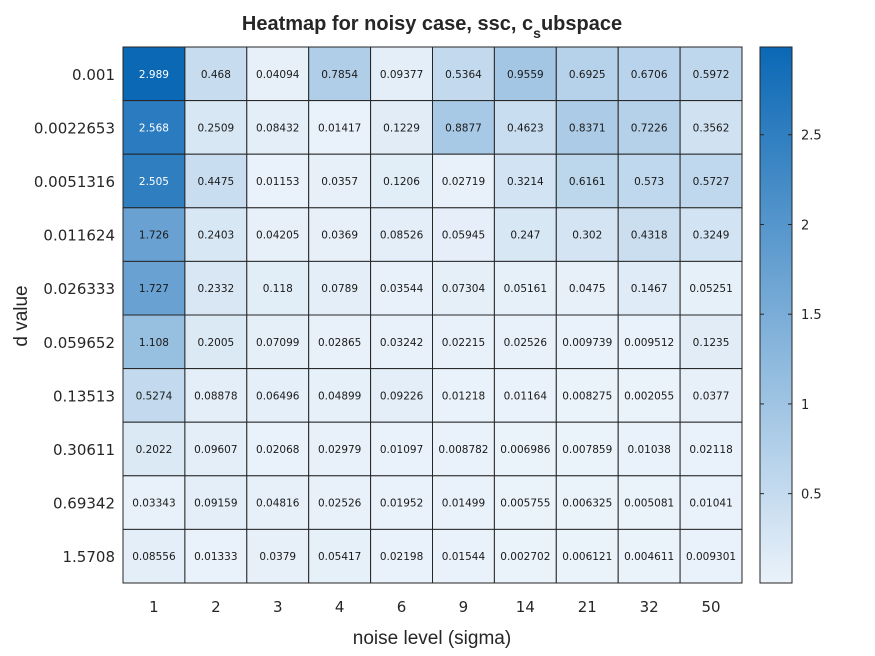 This screenshot has width=875, height=656. I want to click on cell-value-label: 0.5727, so click(711, 182).